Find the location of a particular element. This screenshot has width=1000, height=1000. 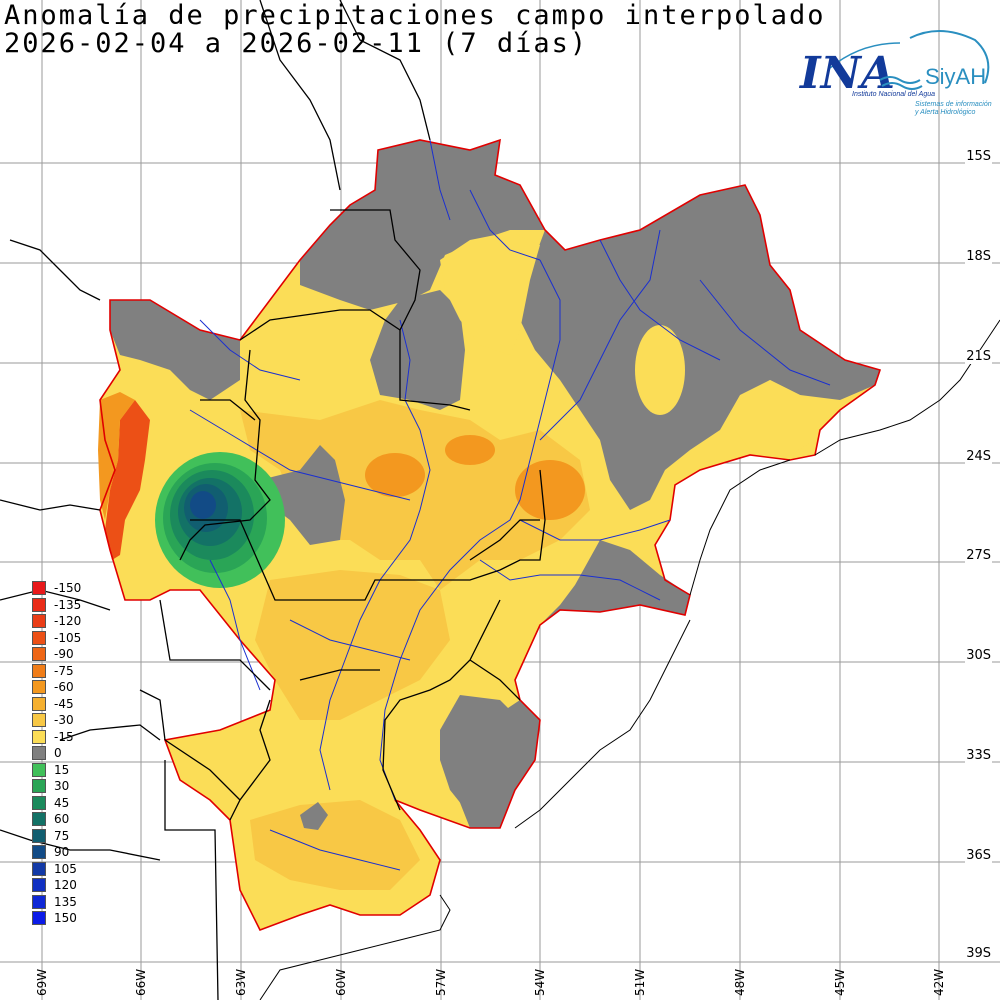

legend-item: -120 is located at coordinates (72, 621).